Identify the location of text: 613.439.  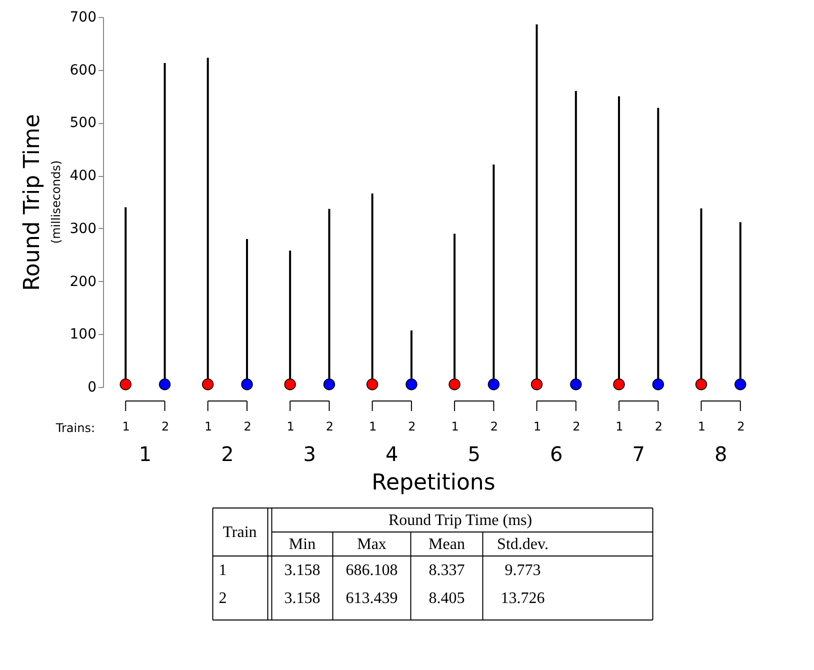
(372, 598).